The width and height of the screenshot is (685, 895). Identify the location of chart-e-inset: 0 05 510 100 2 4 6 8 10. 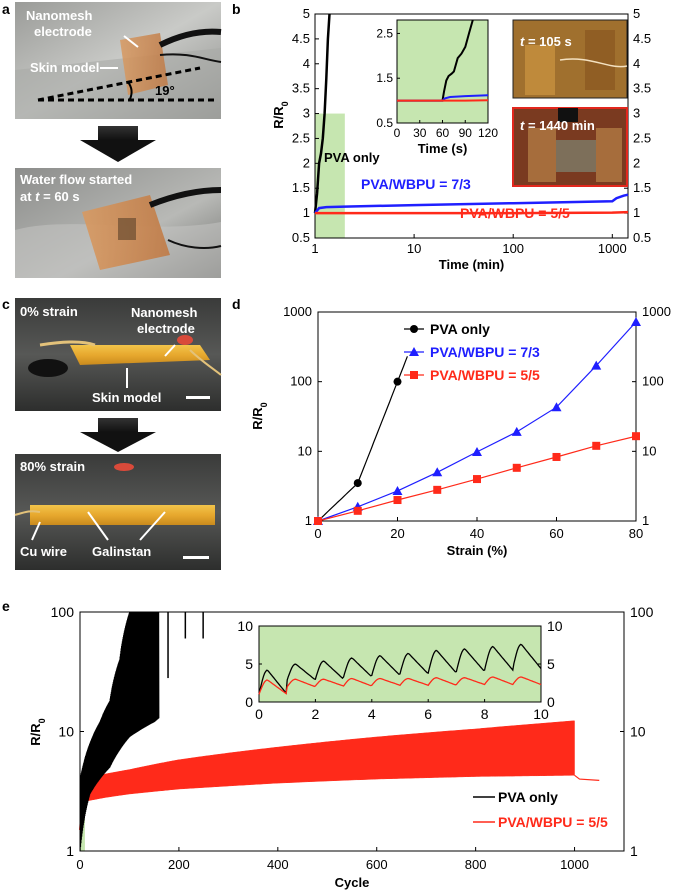
(399, 670).